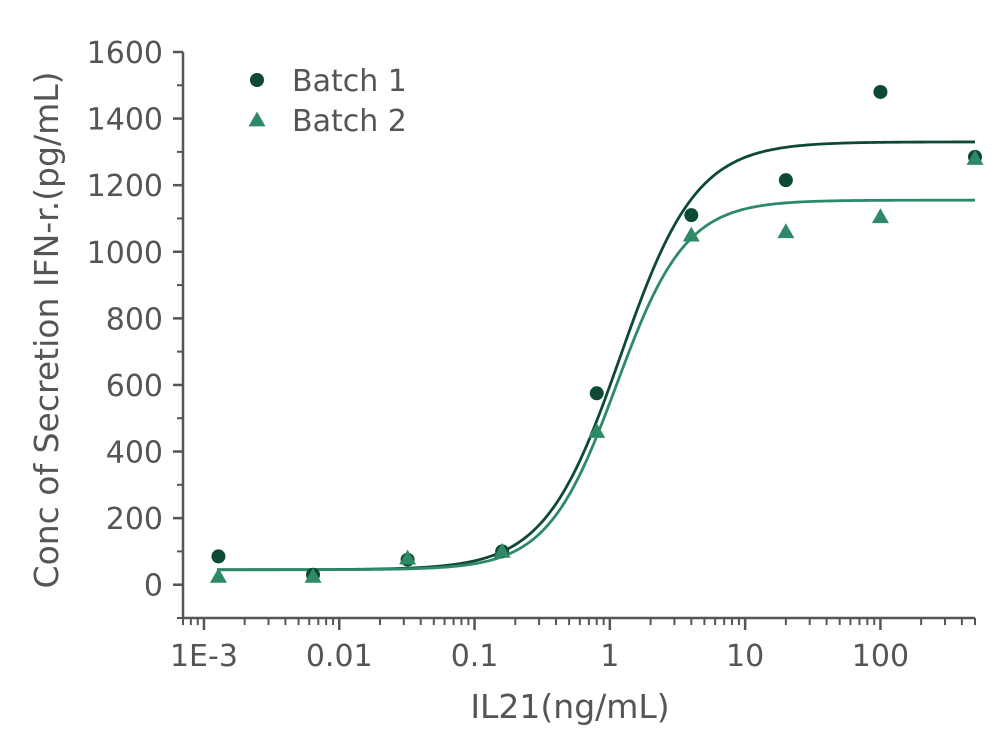 The height and width of the screenshot is (747, 1000). What do you see at coordinates (125, 186) in the screenshot?
I see `y-tick-label: 1200` at bounding box center [125, 186].